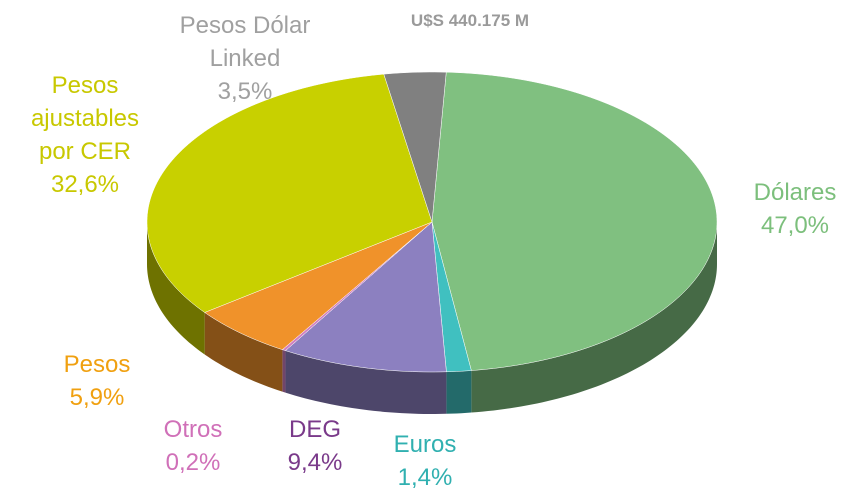 This screenshot has width=861, height=493. I want to click on value-label: 1,4%, so click(425, 477).